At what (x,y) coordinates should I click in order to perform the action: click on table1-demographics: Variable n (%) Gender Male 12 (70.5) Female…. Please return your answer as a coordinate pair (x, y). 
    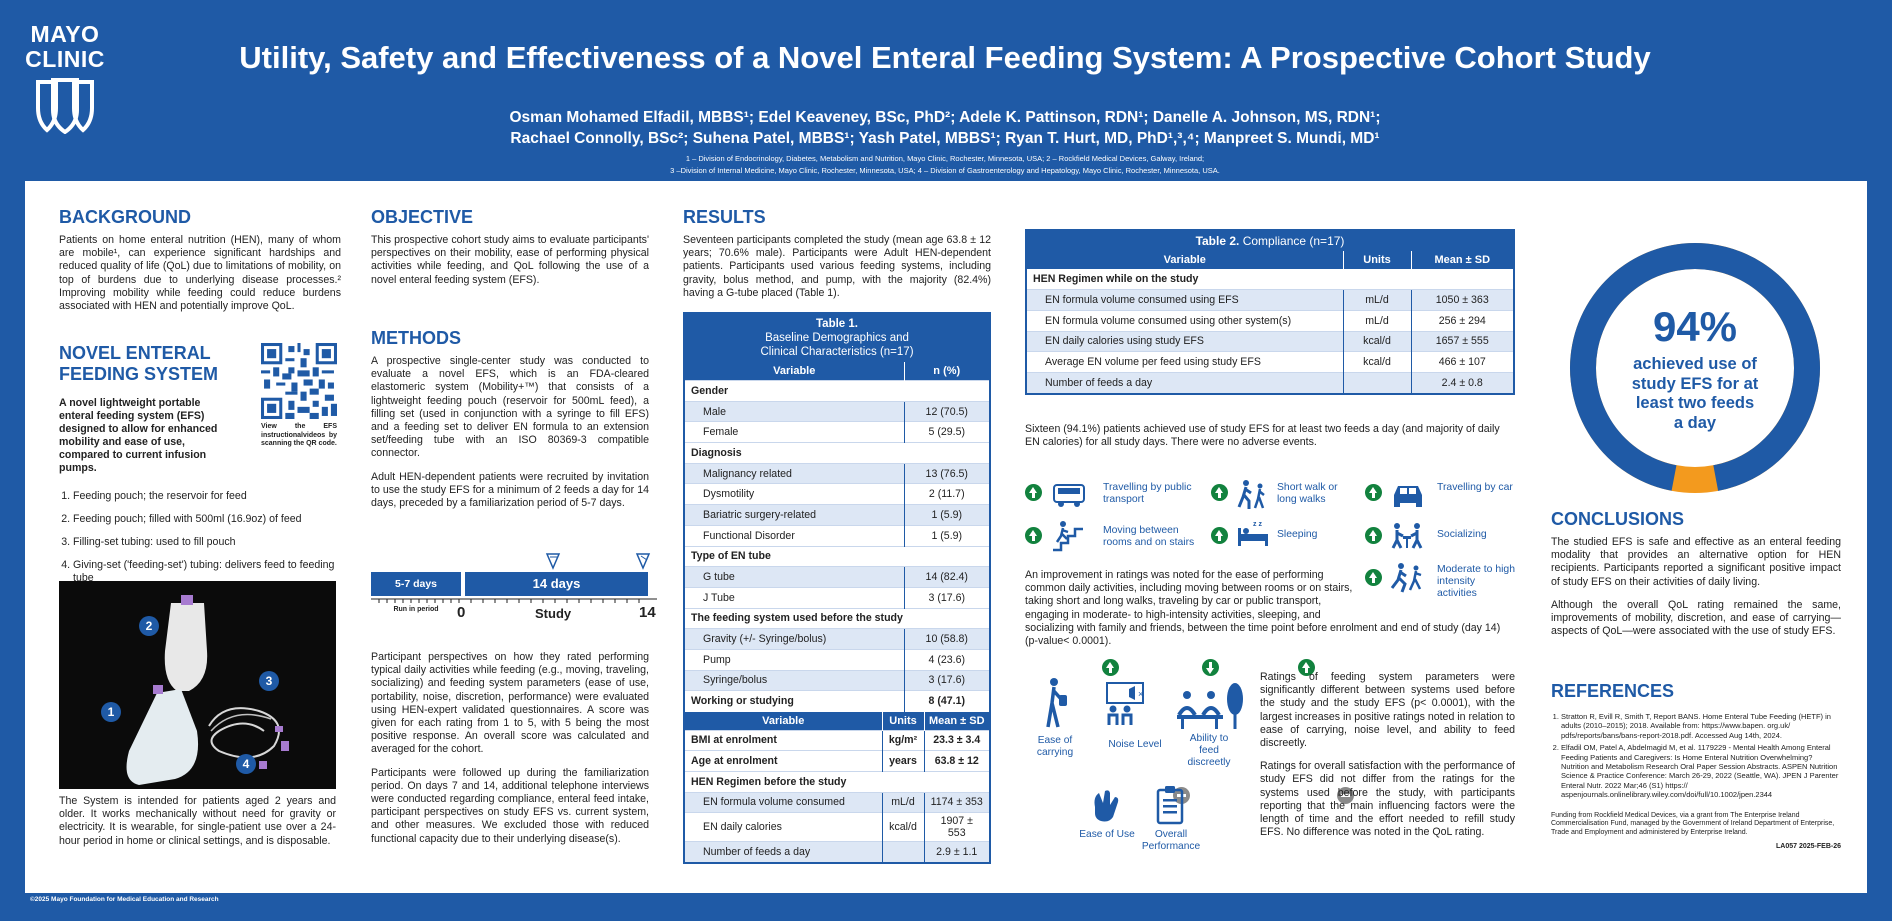
    Looking at the image, I should click on (837, 537).